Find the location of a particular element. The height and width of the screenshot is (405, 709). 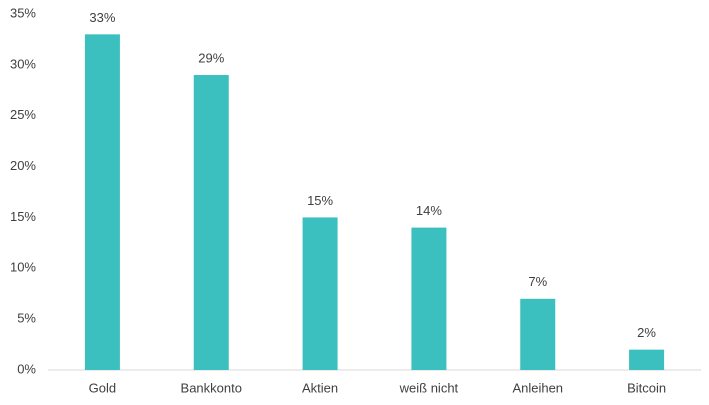

y-tick-label: 30% is located at coordinates (23, 63).